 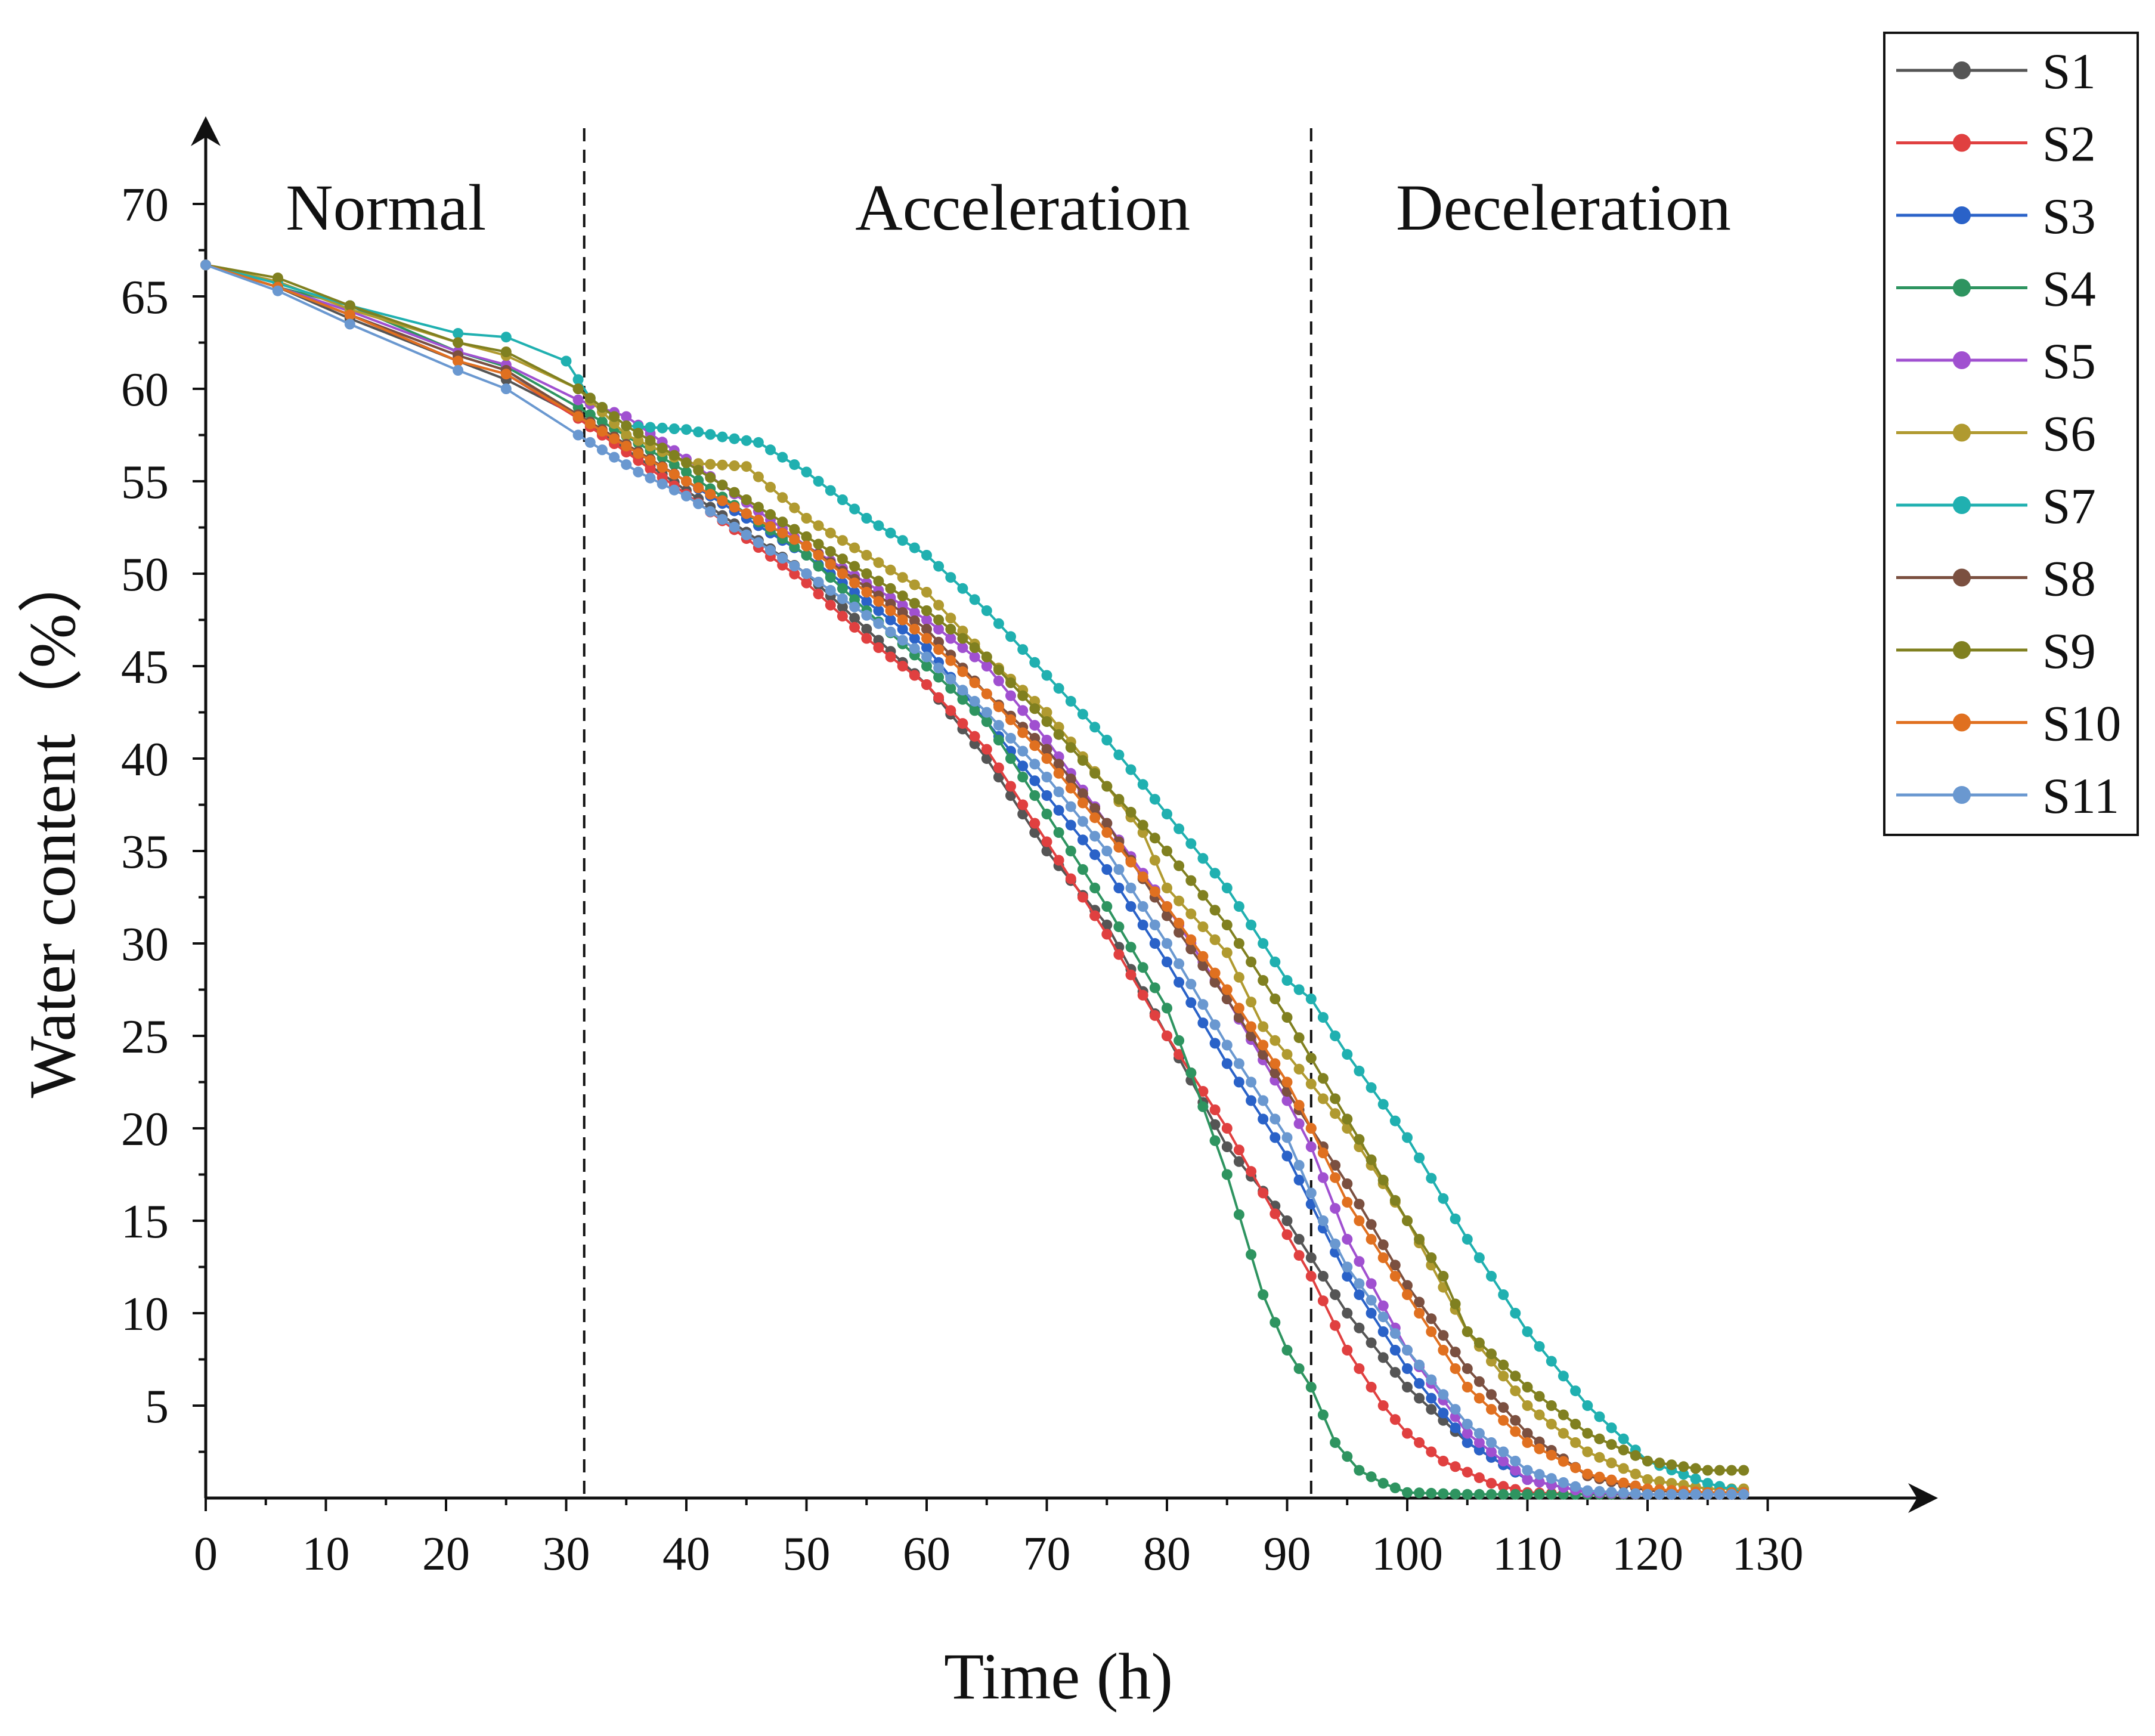 What do you see at coordinates (157, 1407) in the screenshot?
I see `y-tick-label: 5` at bounding box center [157, 1407].